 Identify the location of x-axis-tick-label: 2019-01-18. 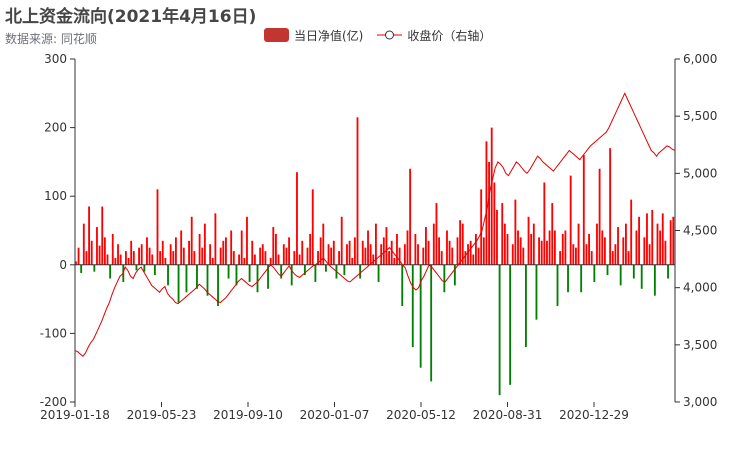
(75, 415).